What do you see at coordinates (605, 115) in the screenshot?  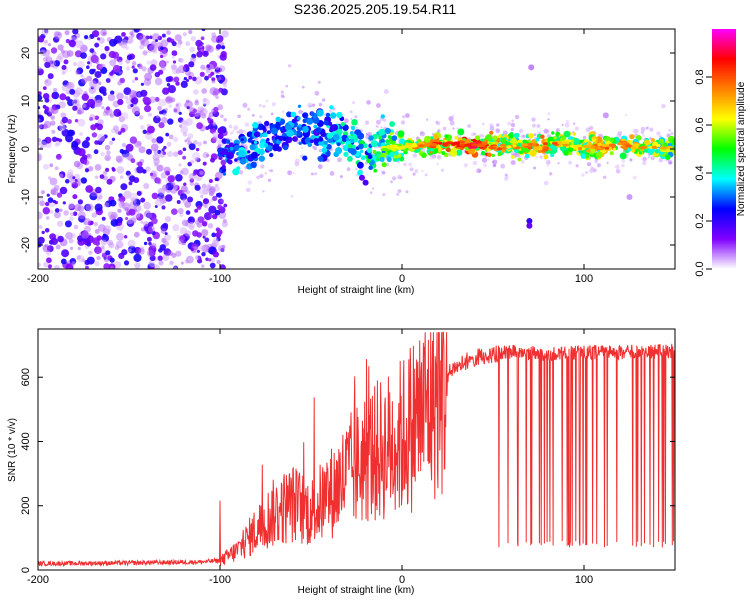 I see `spectrogram-feature-dot` at bounding box center [605, 115].